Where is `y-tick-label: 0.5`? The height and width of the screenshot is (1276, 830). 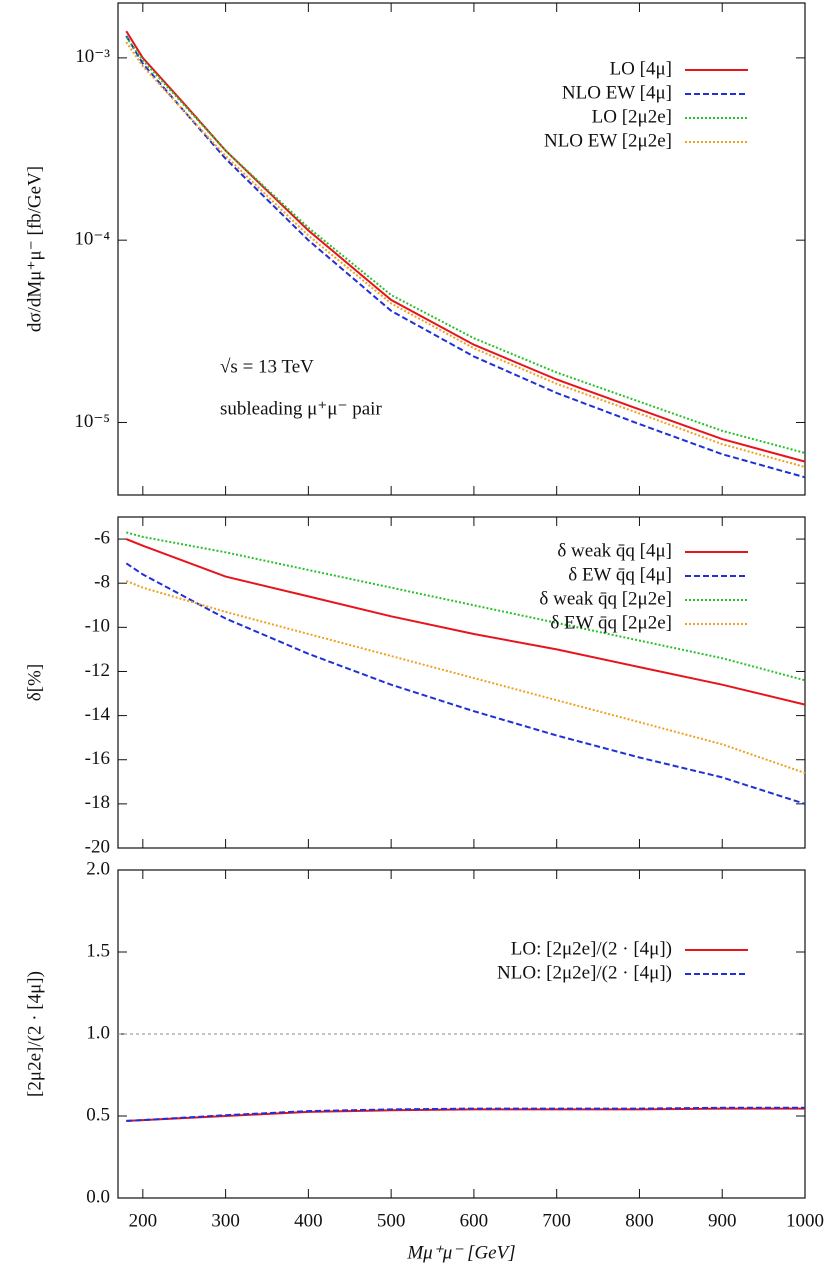
y-tick-label: 0.5 is located at coordinates (98, 1114).